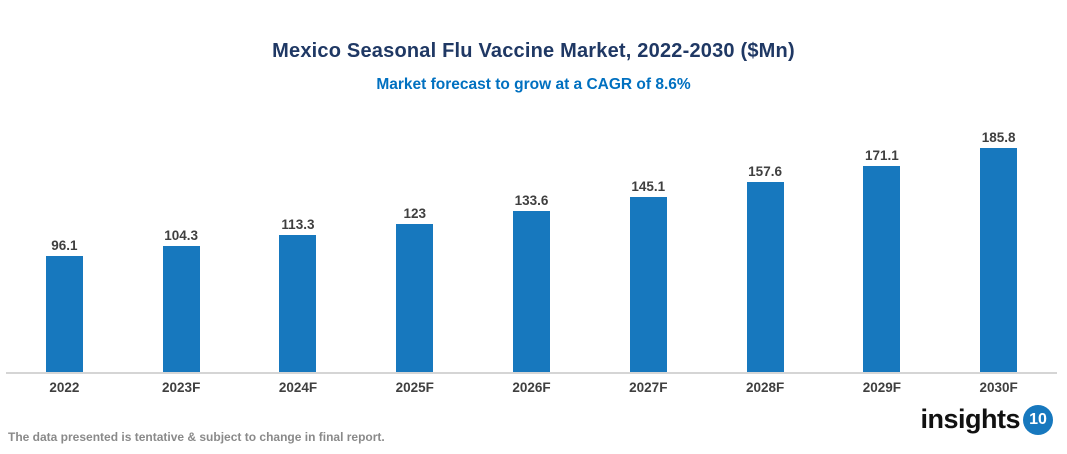 This screenshot has width=1067, height=454. What do you see at coordinates (881, 155) in the screenshot?
I see `bar-value-label: 171.1` at bounding box center [881, 155].